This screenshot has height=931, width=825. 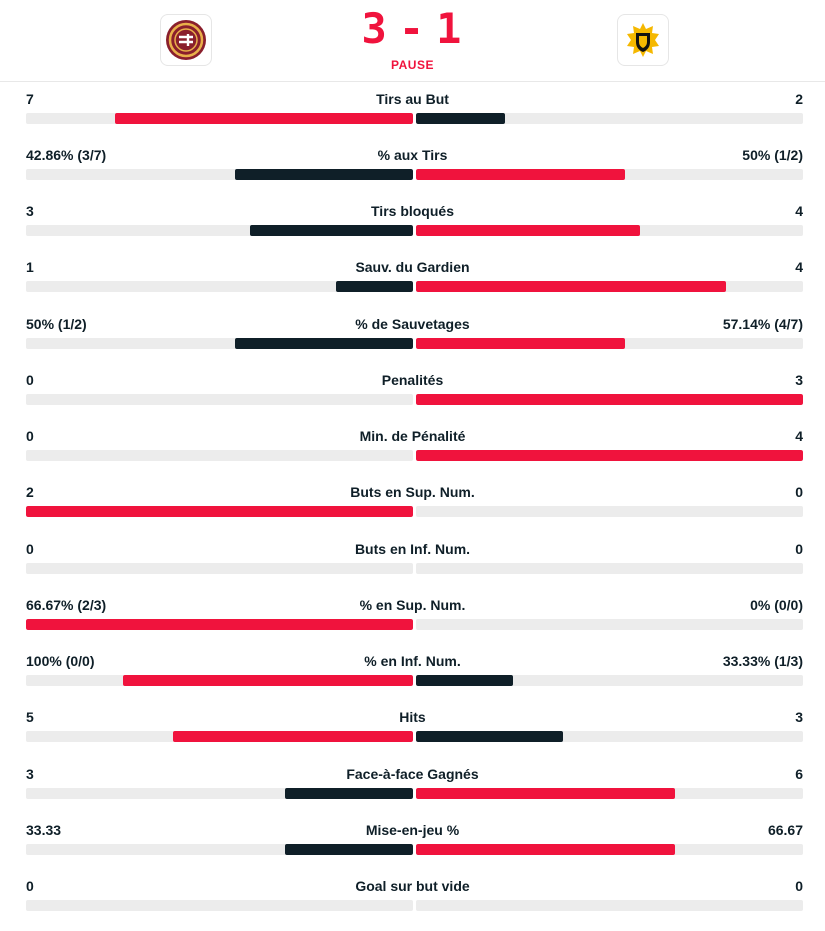 I want to click on home-stat-value: 50% (1/2), so click(x=56, y=324).